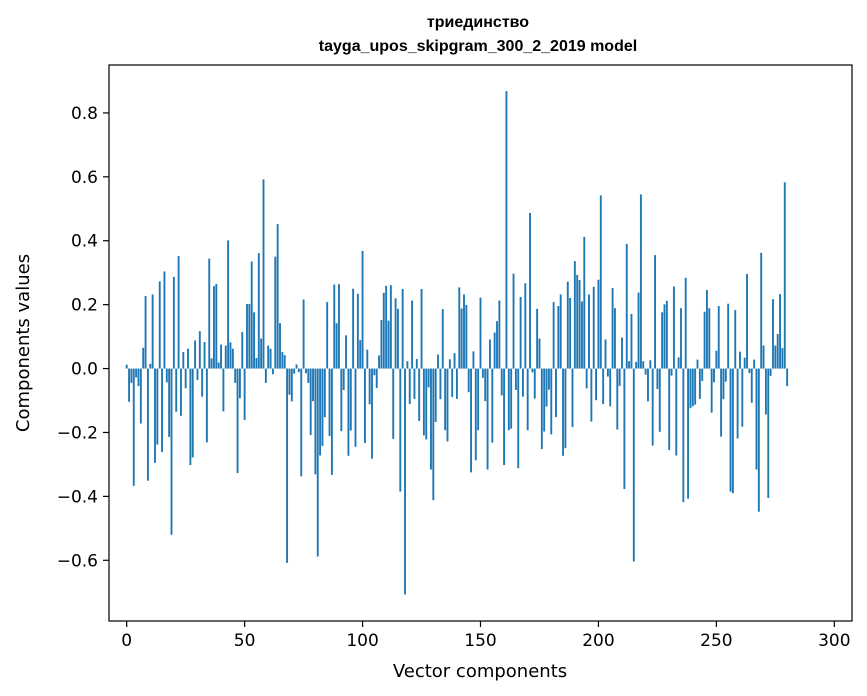 This screenshot has width=867, height=696. What do you see at coordinates (83, 337) in the screenshot?
I see `y-axis-ticks: −0.6 −0.4 −0.2 0.0 0.2 0.4 0.6 0.8` at bounding box center [83, 337].